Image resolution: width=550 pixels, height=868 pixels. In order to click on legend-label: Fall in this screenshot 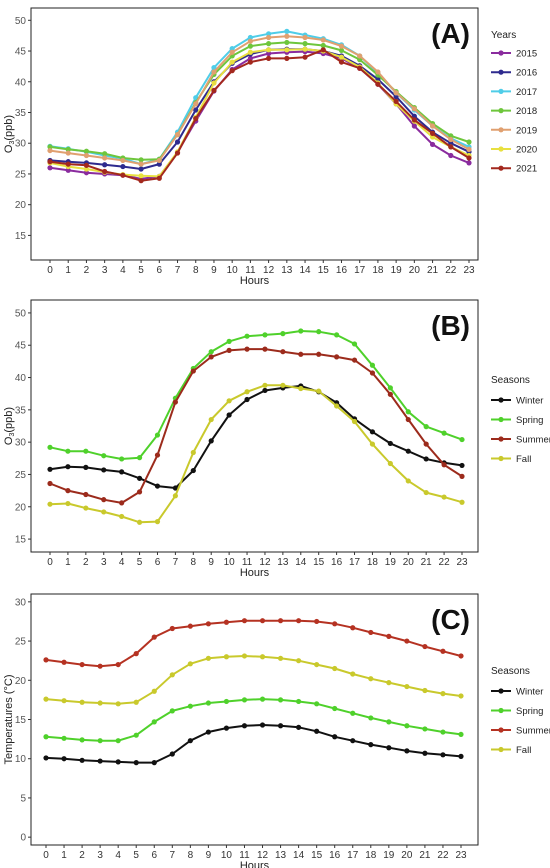, I will do `click(523, 459)`.